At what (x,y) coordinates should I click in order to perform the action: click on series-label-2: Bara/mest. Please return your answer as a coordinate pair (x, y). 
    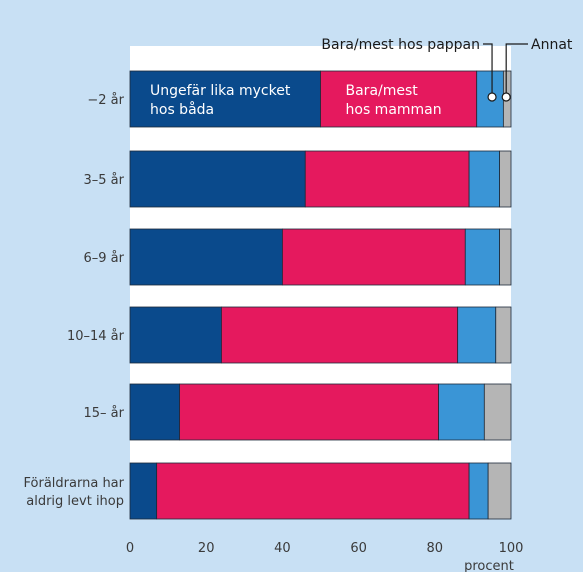
    Looking at the image, I should click on (382, 91).